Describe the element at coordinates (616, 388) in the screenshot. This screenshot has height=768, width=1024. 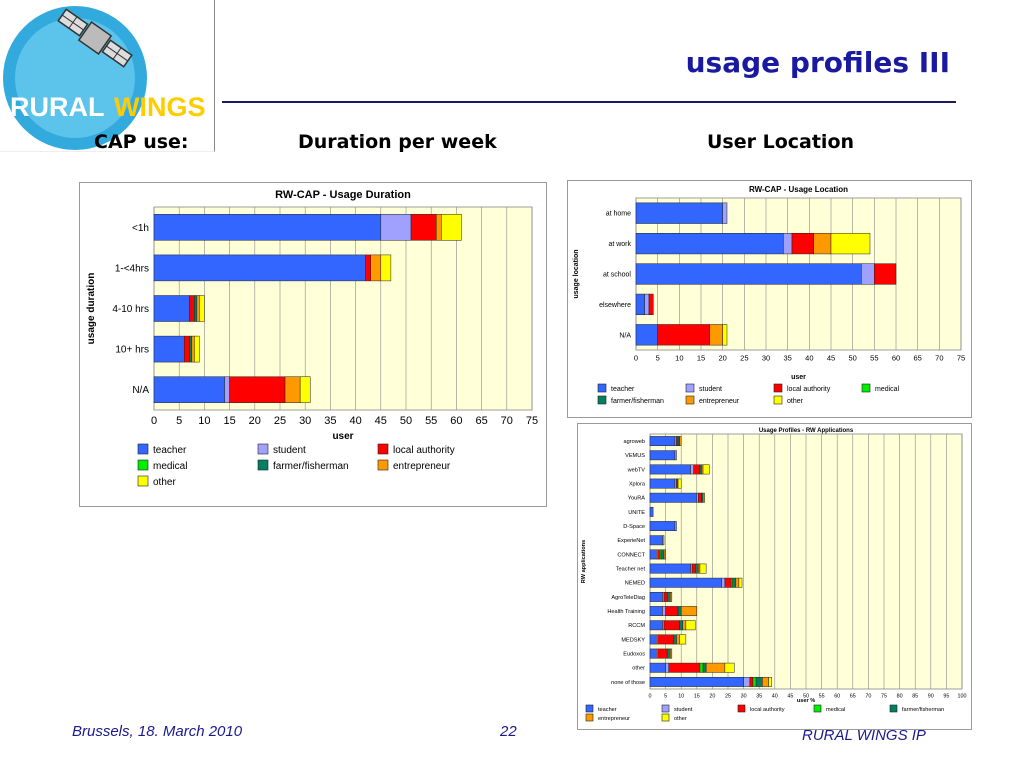
I see `legend-item-teacher: teacher` at that location.